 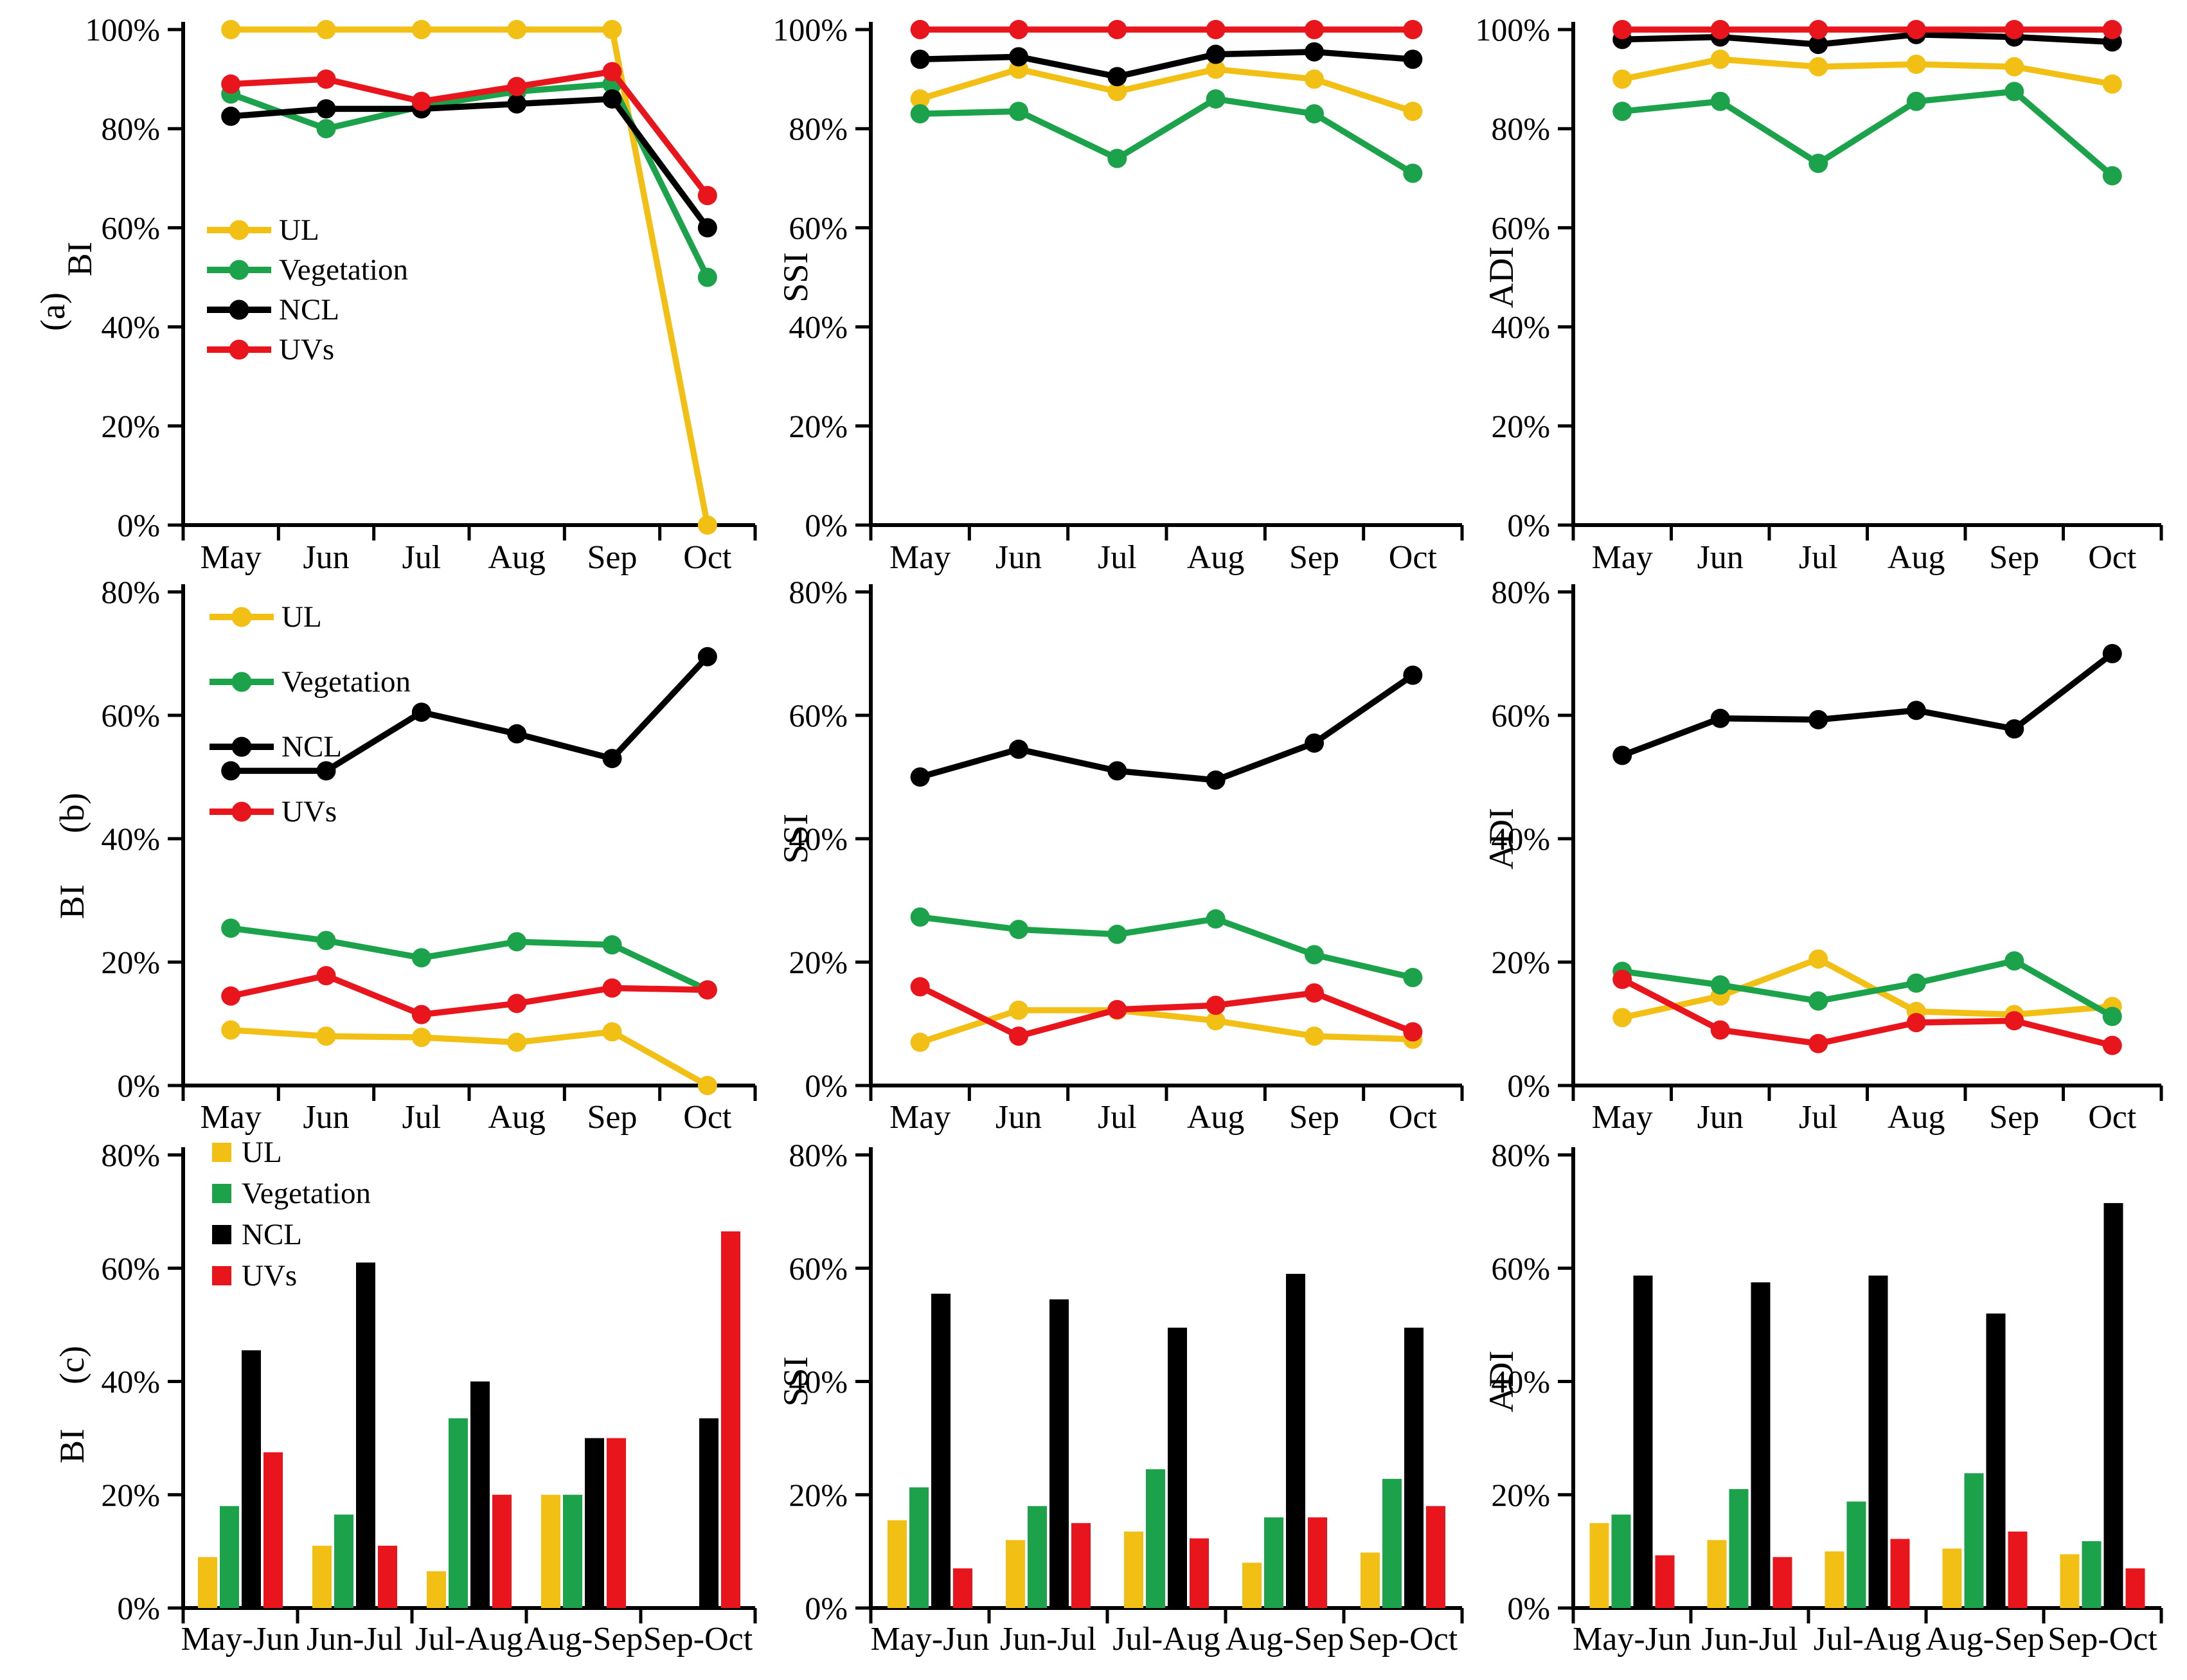 What do you see at coordinates (480, 1435) in the screenshot?
I see `NCL-bars` at bounding box center [480, 1435].